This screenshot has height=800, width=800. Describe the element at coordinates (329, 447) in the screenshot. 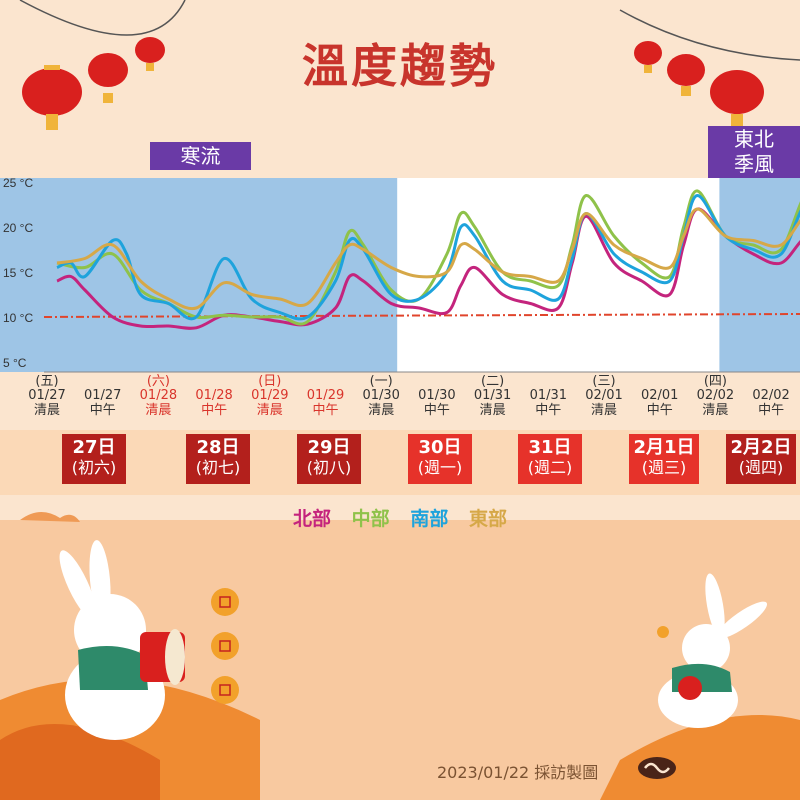

I see `day-date: 29日` at that location.